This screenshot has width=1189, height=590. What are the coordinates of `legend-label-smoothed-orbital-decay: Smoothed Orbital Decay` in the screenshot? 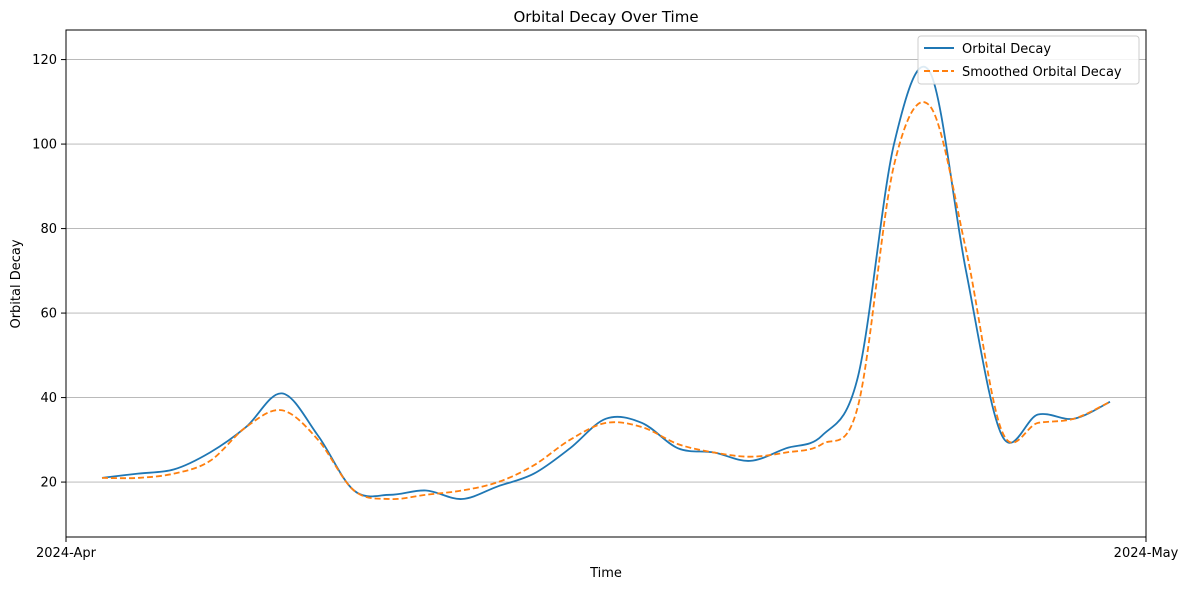 It's located at (1042, 72).